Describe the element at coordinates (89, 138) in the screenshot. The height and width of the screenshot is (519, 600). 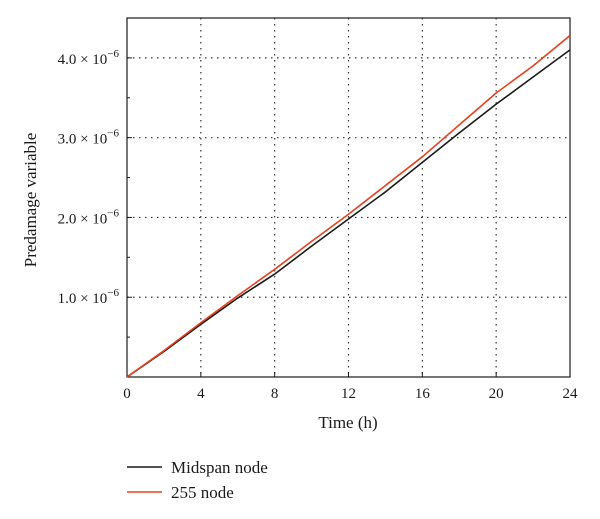
I see `y-tick-label: 3.0 × 10⁻⁶` at that location.